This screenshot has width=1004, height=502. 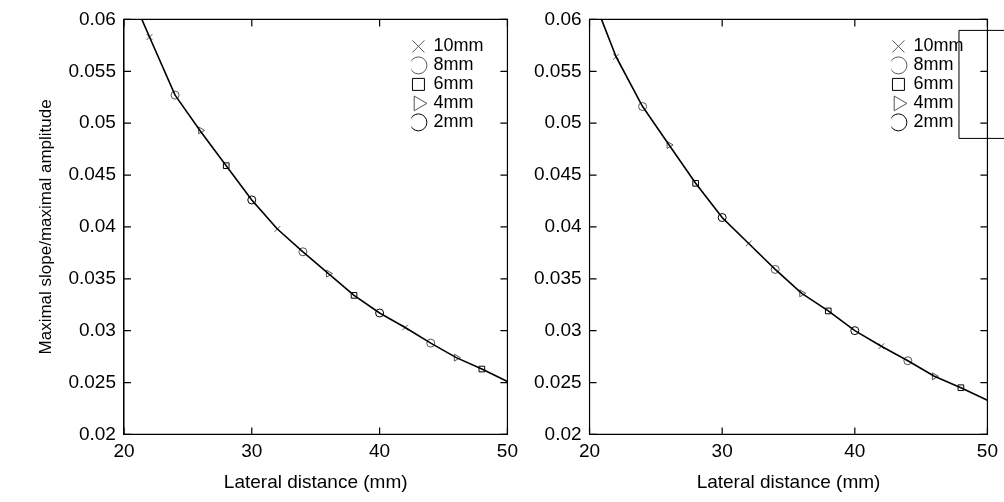 I want to click on y-tick-label: 0.02, so click(x=97, y=433).